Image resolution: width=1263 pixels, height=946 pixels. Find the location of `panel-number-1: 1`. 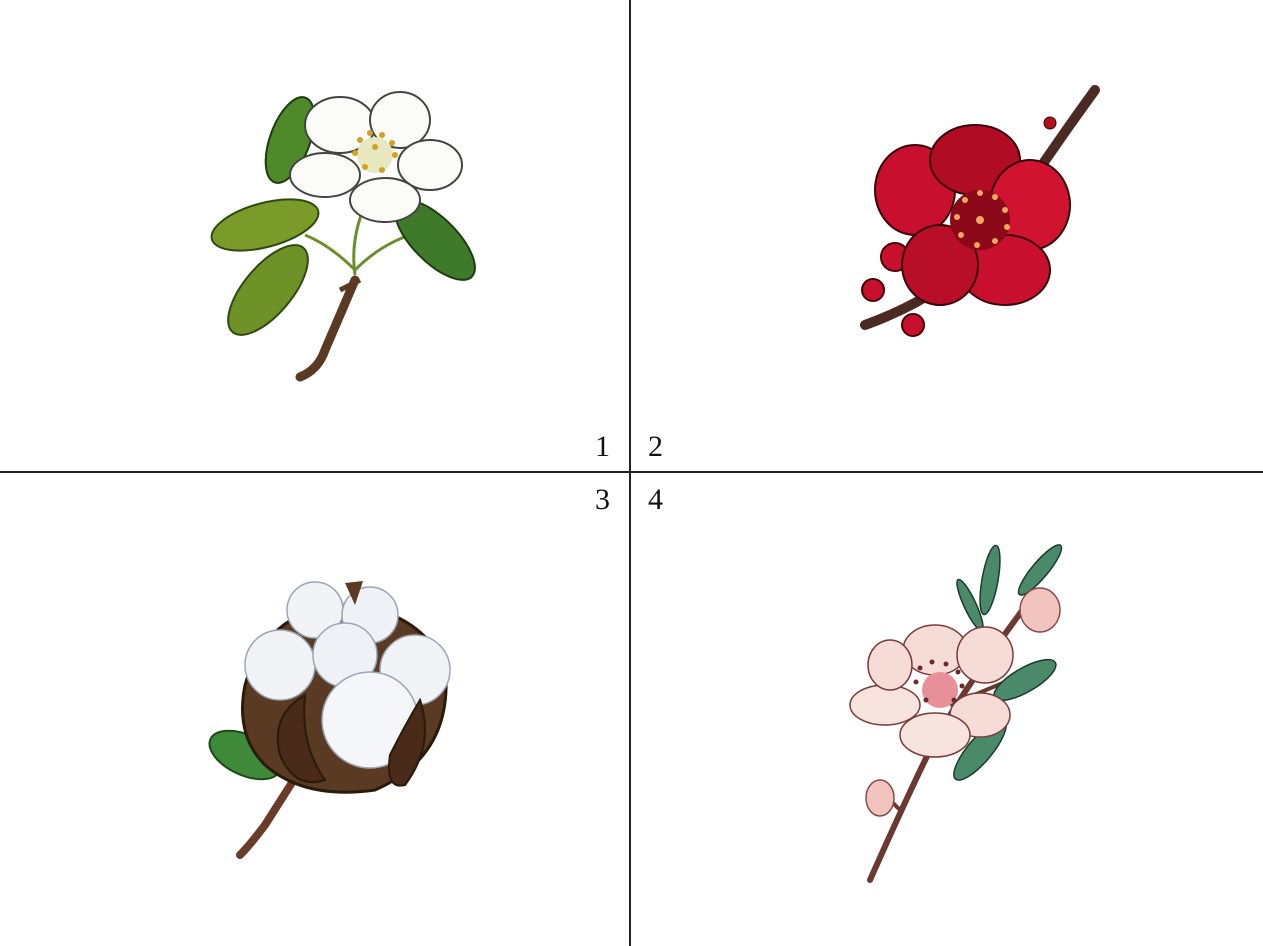

panel-number-1: 1 is located at coordinates (602, 446).